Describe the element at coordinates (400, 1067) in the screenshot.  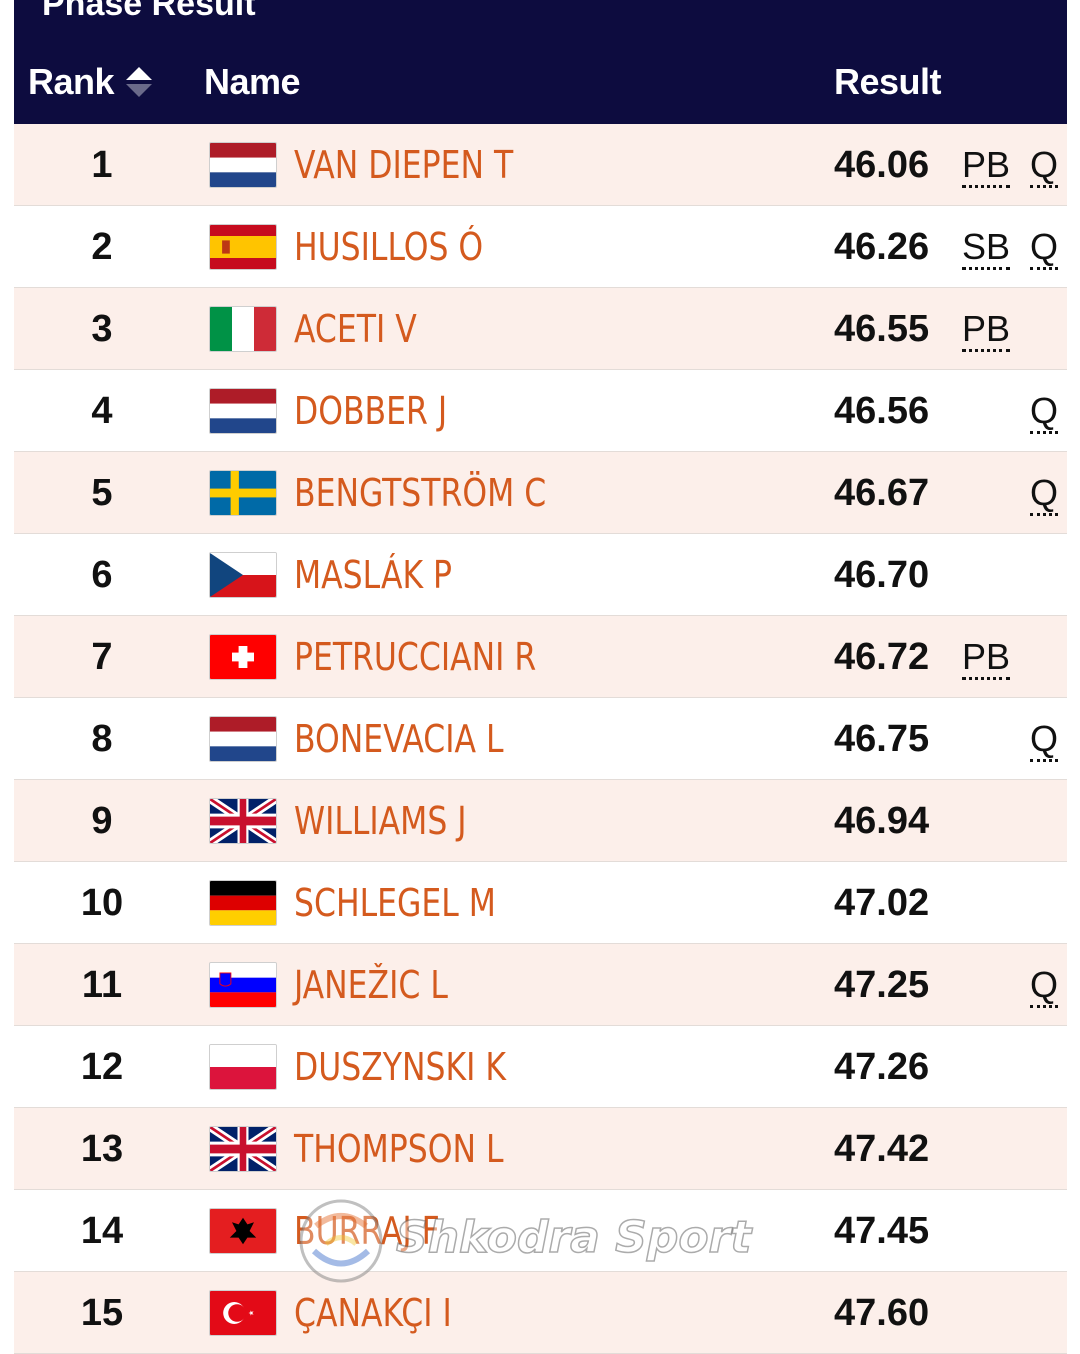
I see `athlete-name-link: DUSZYNSKI K` at that location.